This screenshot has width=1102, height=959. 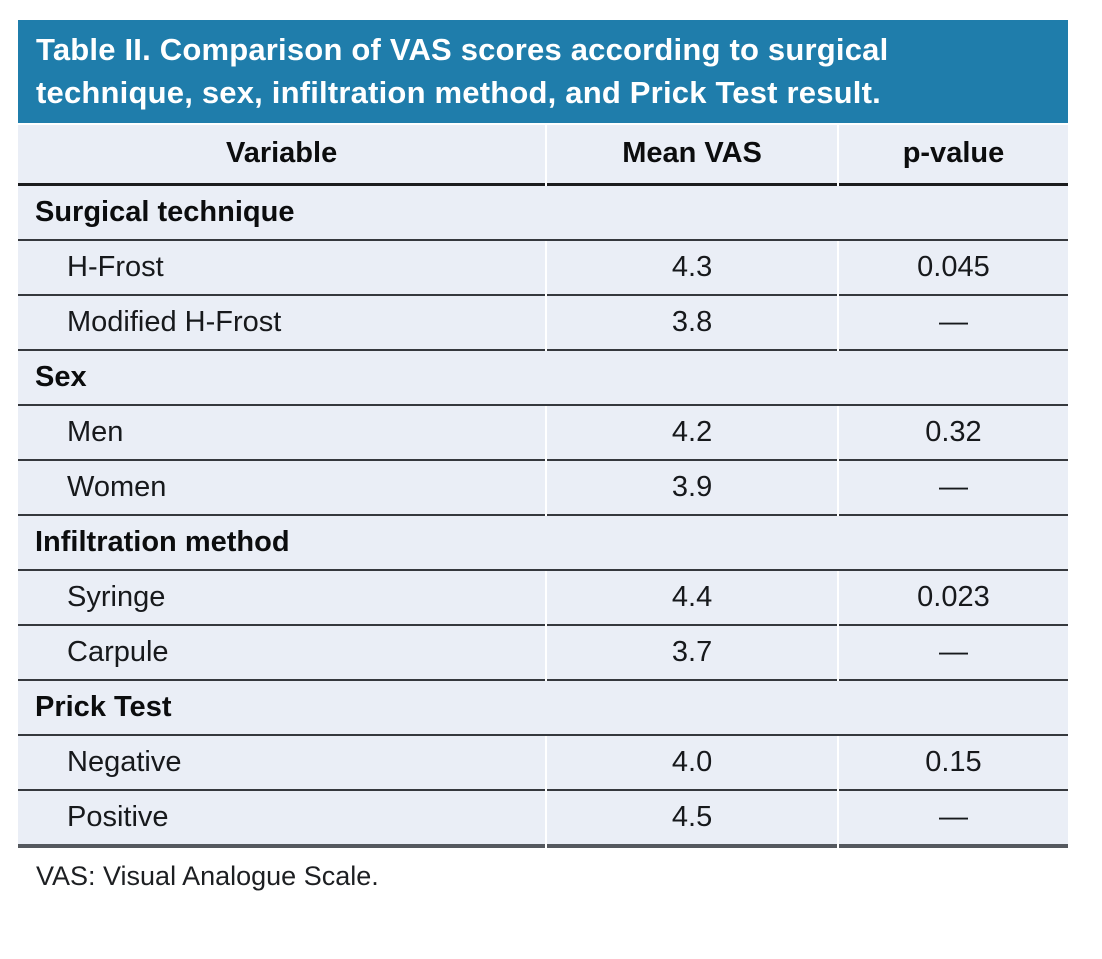 I want to click on cell-p-value: 0.15, so click(x=953, y=763).